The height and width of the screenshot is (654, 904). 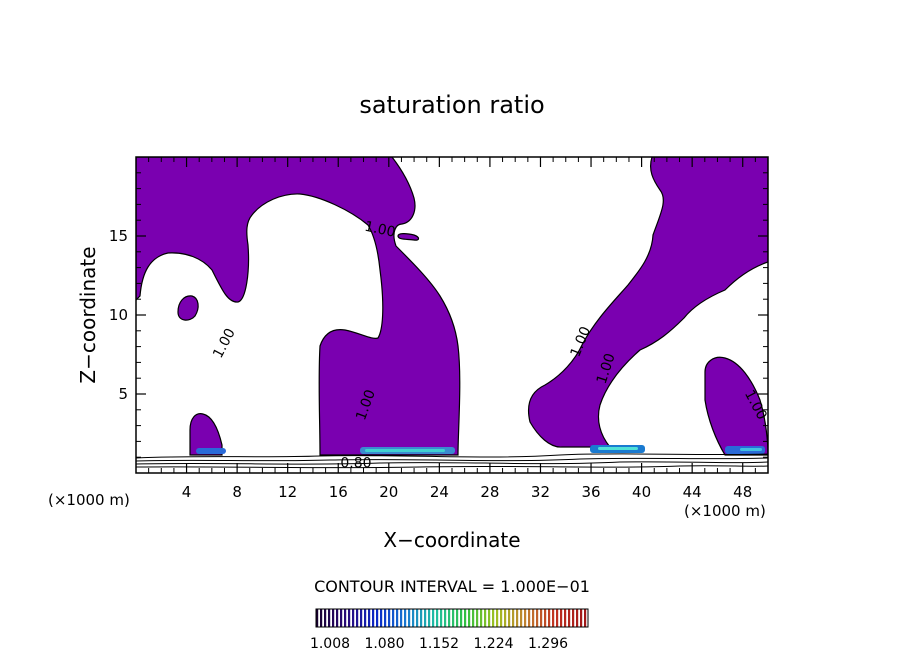 I want to click on x-tick-label: 28, so click(x=489, y=492).